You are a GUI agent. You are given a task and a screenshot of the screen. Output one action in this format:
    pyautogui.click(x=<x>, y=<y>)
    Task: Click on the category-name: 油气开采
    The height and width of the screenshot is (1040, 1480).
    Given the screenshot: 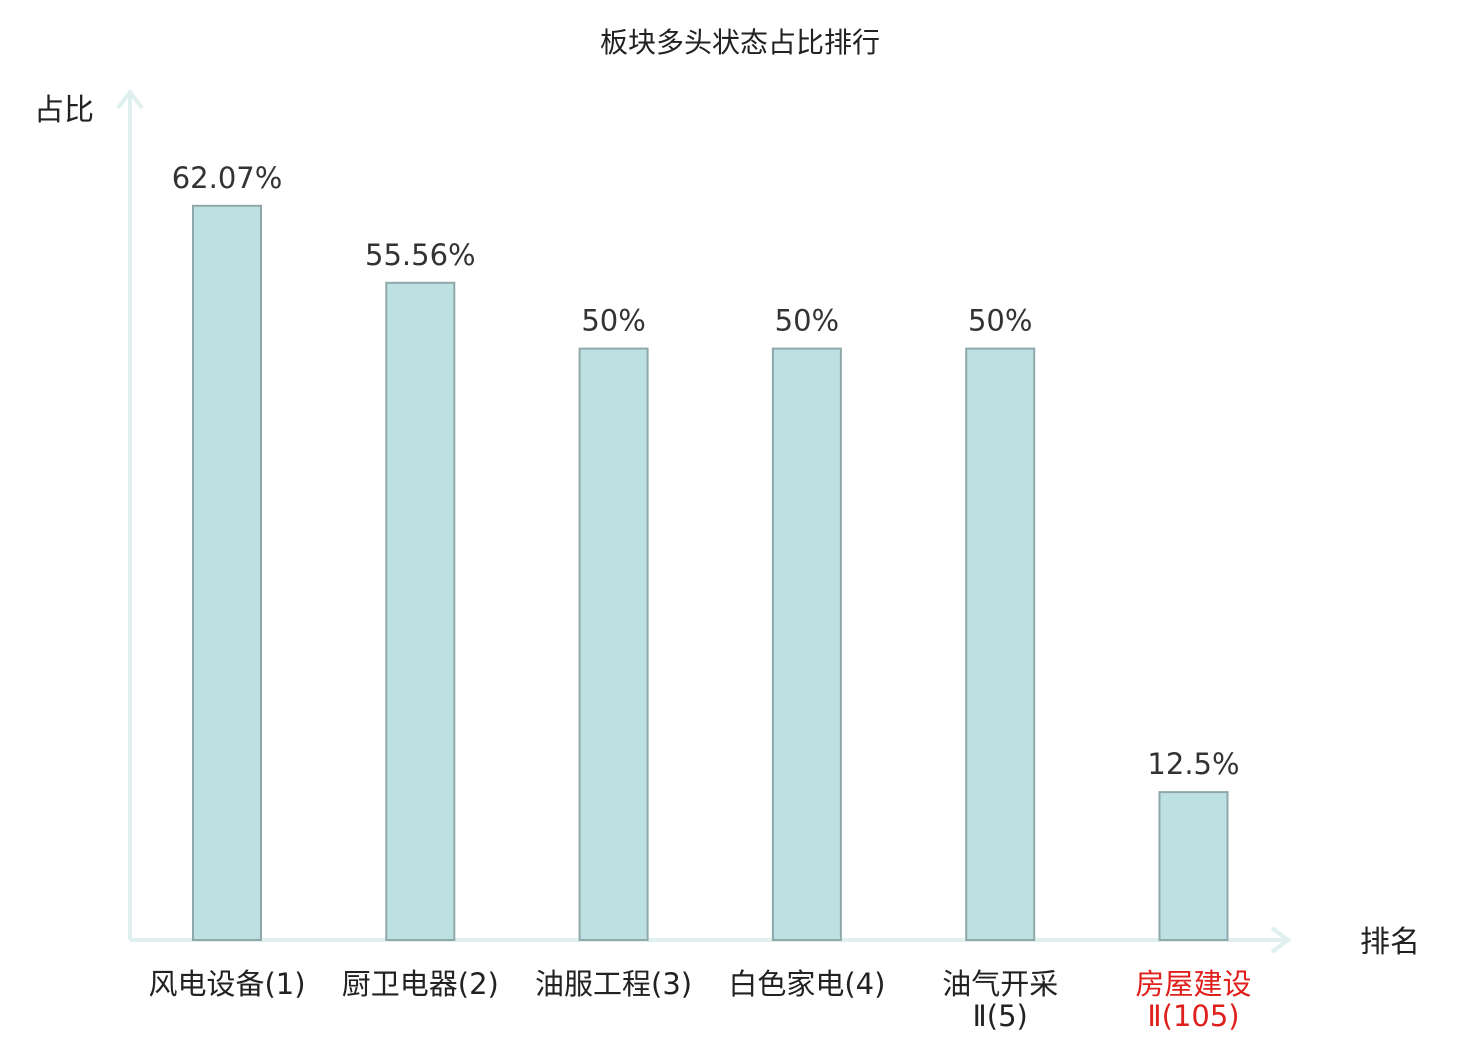 What is the action you would take?
    pyautogui.click(x=1000, y=984)
    